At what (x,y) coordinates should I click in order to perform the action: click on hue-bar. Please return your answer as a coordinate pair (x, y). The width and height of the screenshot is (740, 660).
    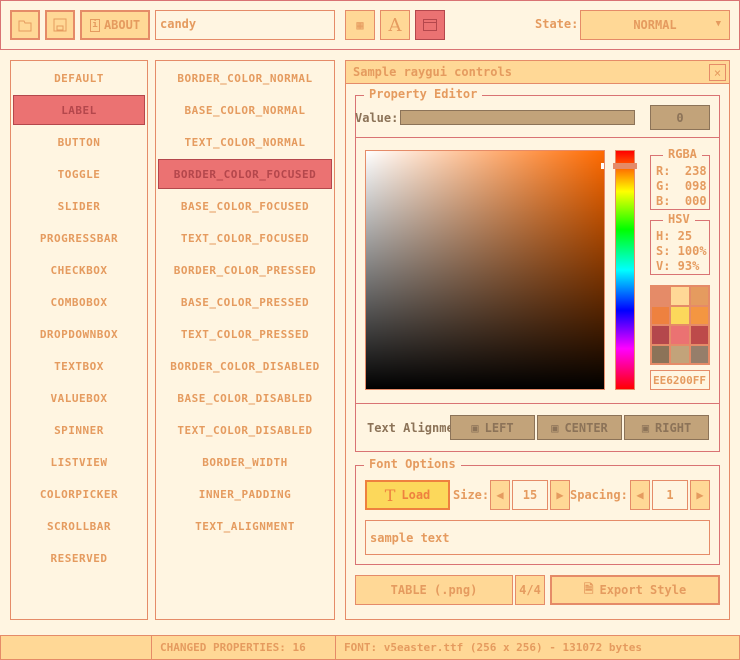
    Looking at the image, I should click on (625, 270).